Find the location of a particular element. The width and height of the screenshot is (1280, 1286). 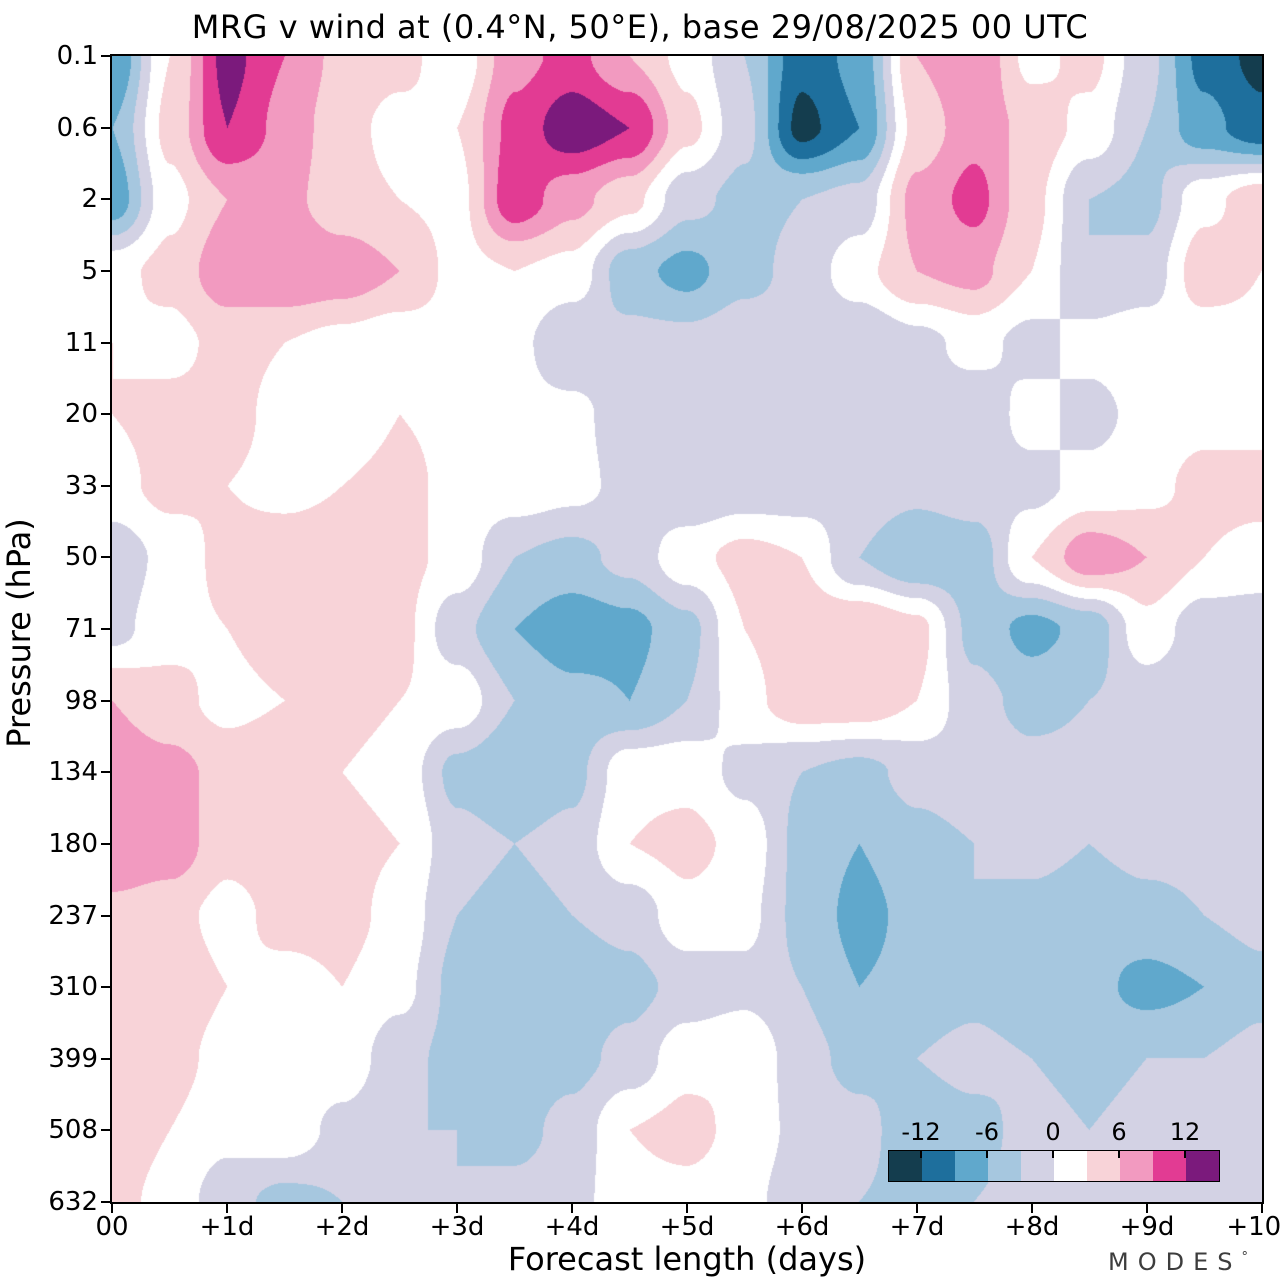

x-tick-label: +5d is located at coordinates (687, 1227).